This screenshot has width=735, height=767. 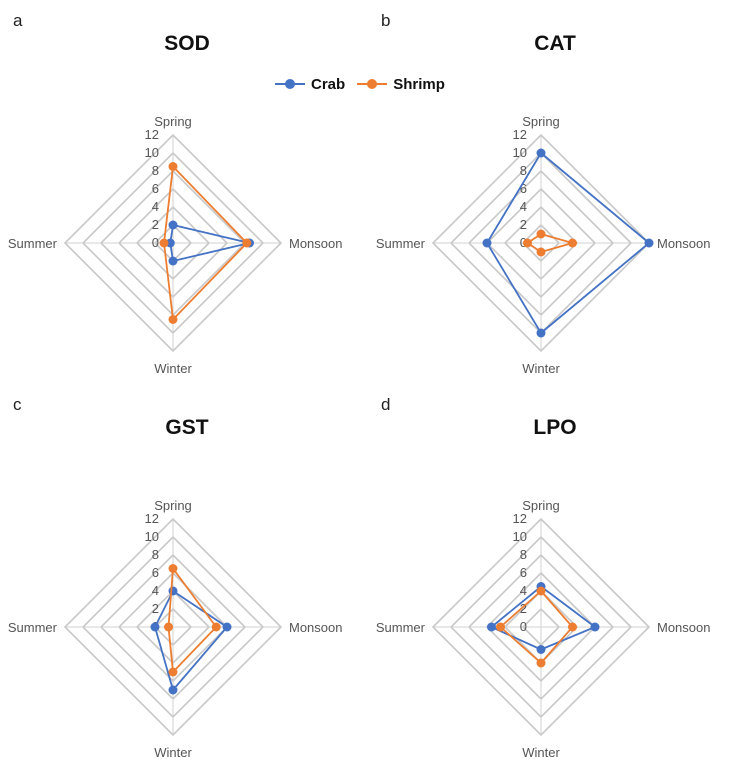 I want to click on legend-label-shrimp: Shrimp, so click(x=419, y=84).